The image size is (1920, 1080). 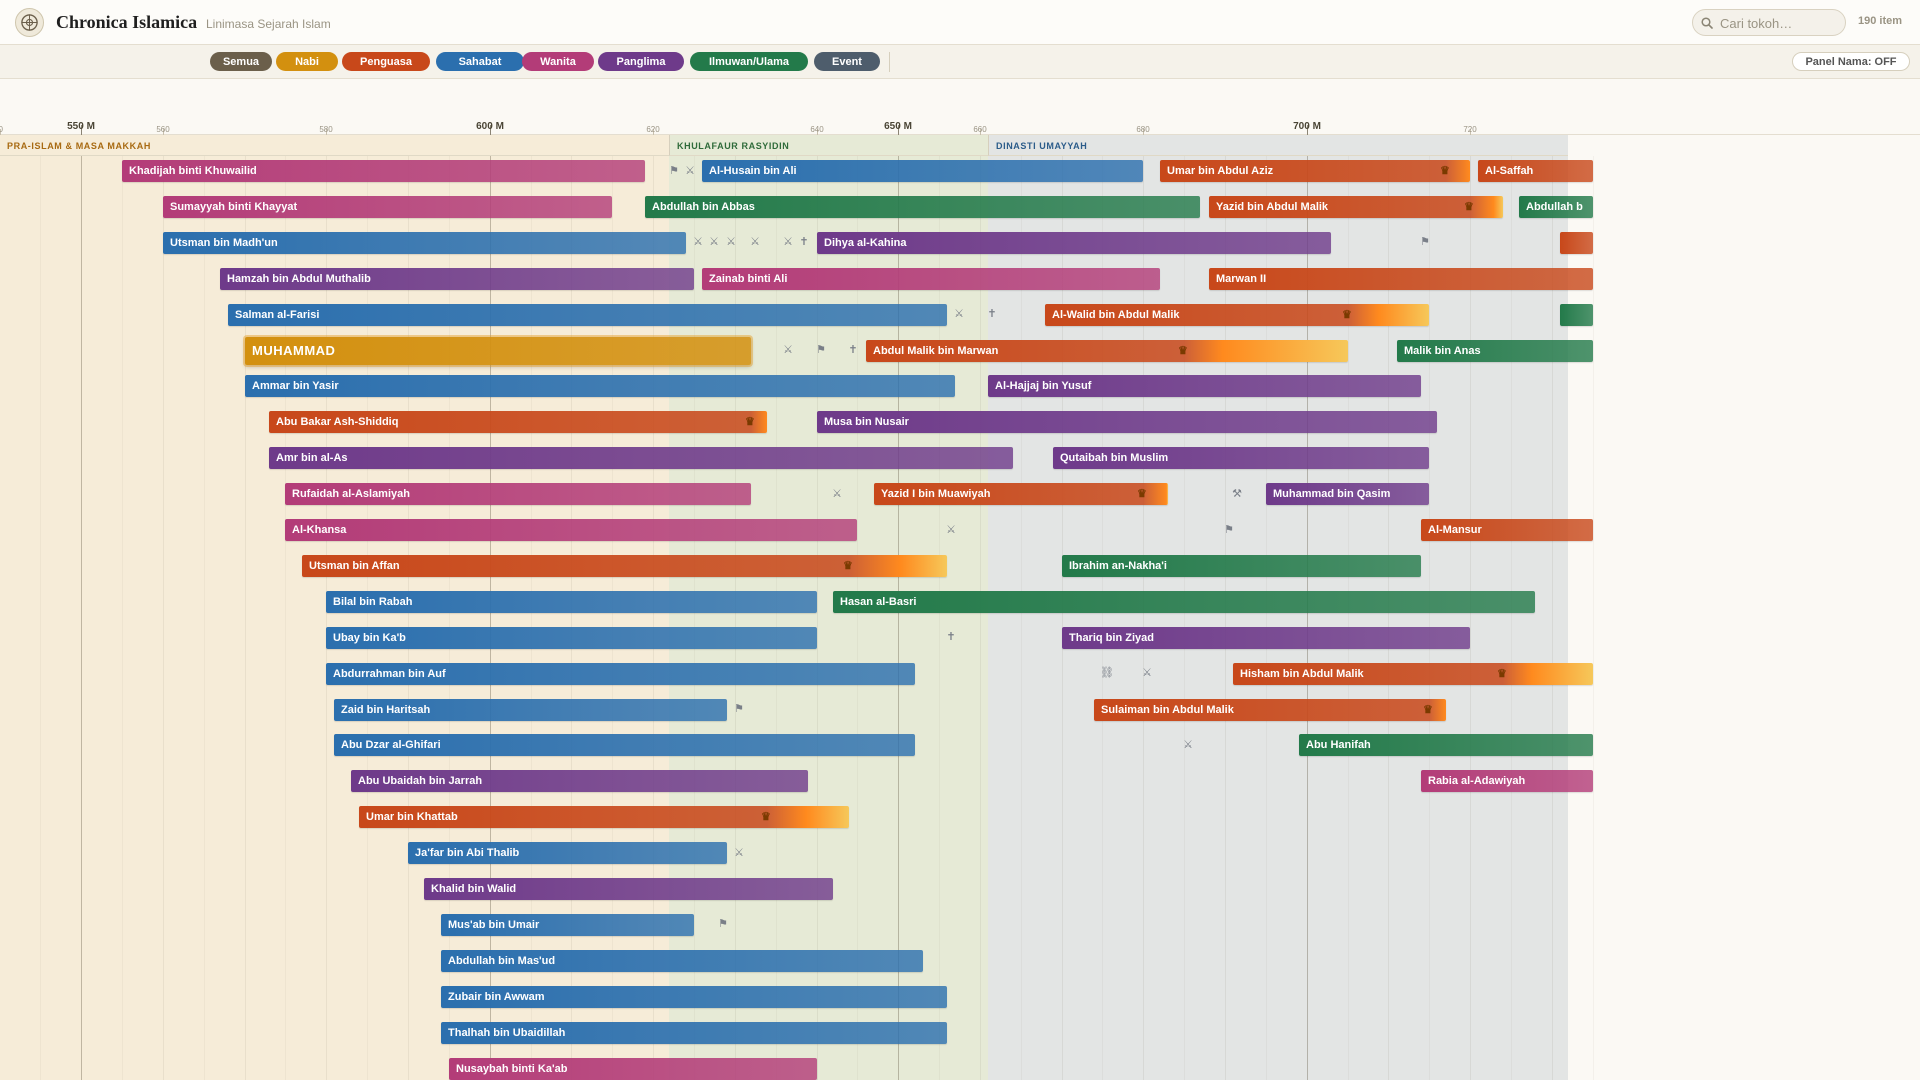 I want to click on bar-ammar-bin-yasir: Ammar bin Yasir, so click(x=600, y=386).